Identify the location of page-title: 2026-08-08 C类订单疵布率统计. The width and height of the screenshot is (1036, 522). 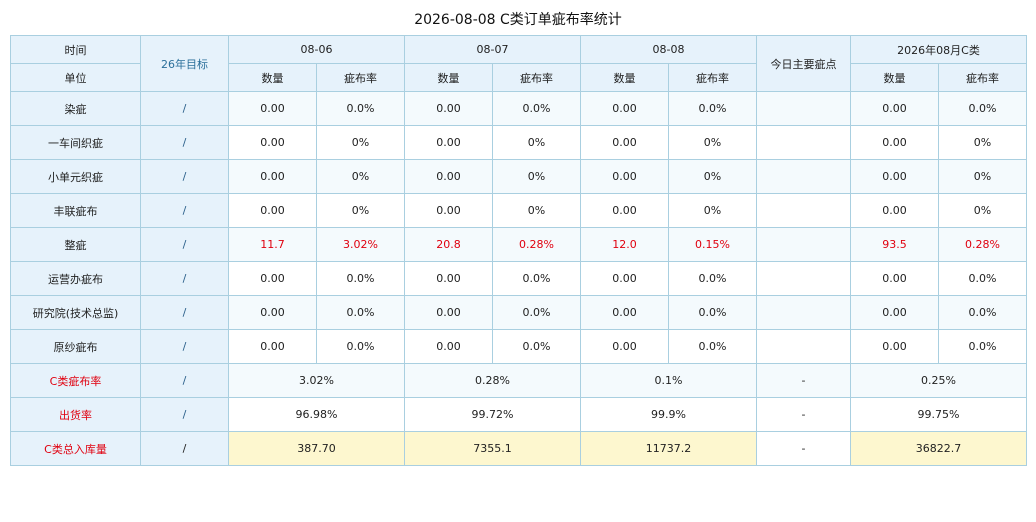
(518, 20).